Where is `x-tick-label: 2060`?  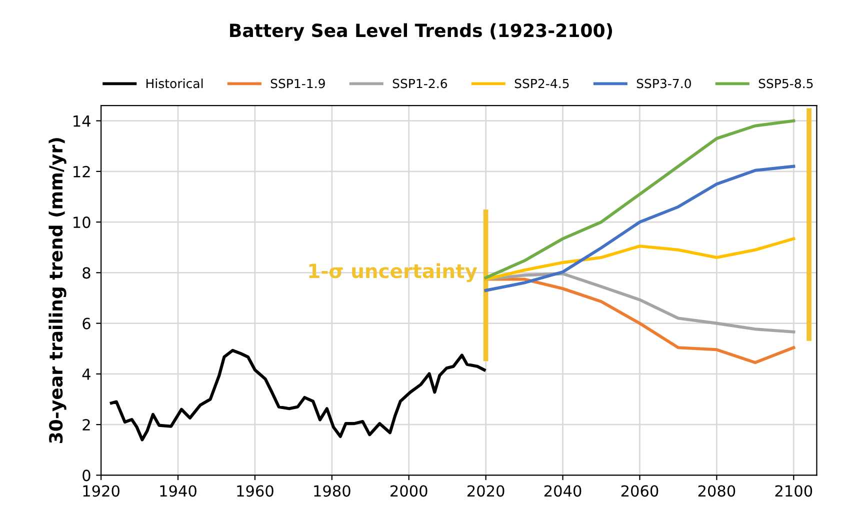
x-tick-label: 2060 is located at coordinates (639, 491).